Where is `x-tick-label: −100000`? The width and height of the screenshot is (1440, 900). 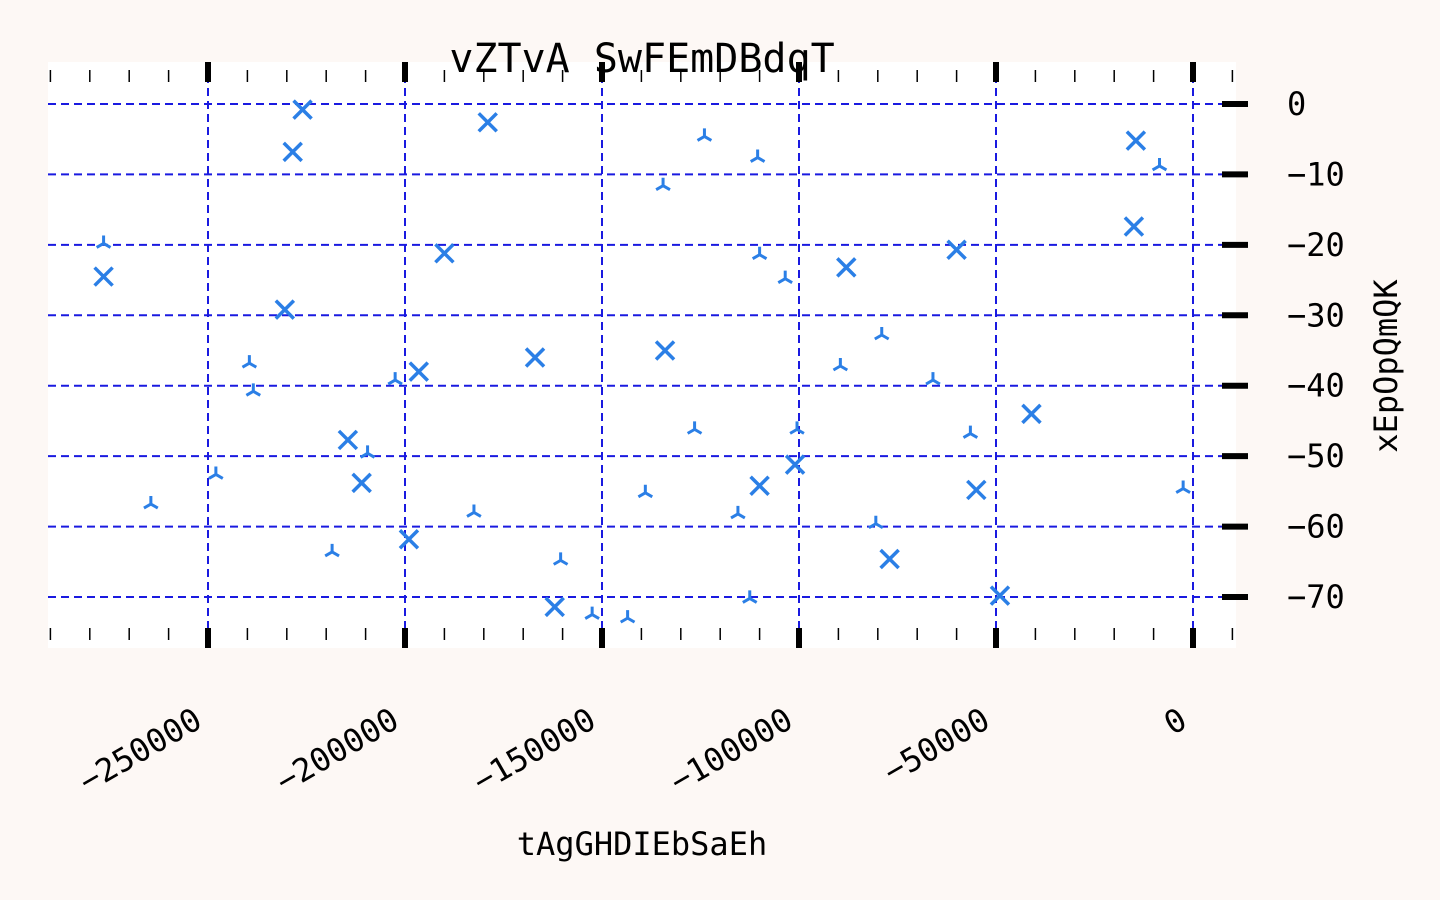 x-tick-label: −100000 is located at coordinates (731, 750).